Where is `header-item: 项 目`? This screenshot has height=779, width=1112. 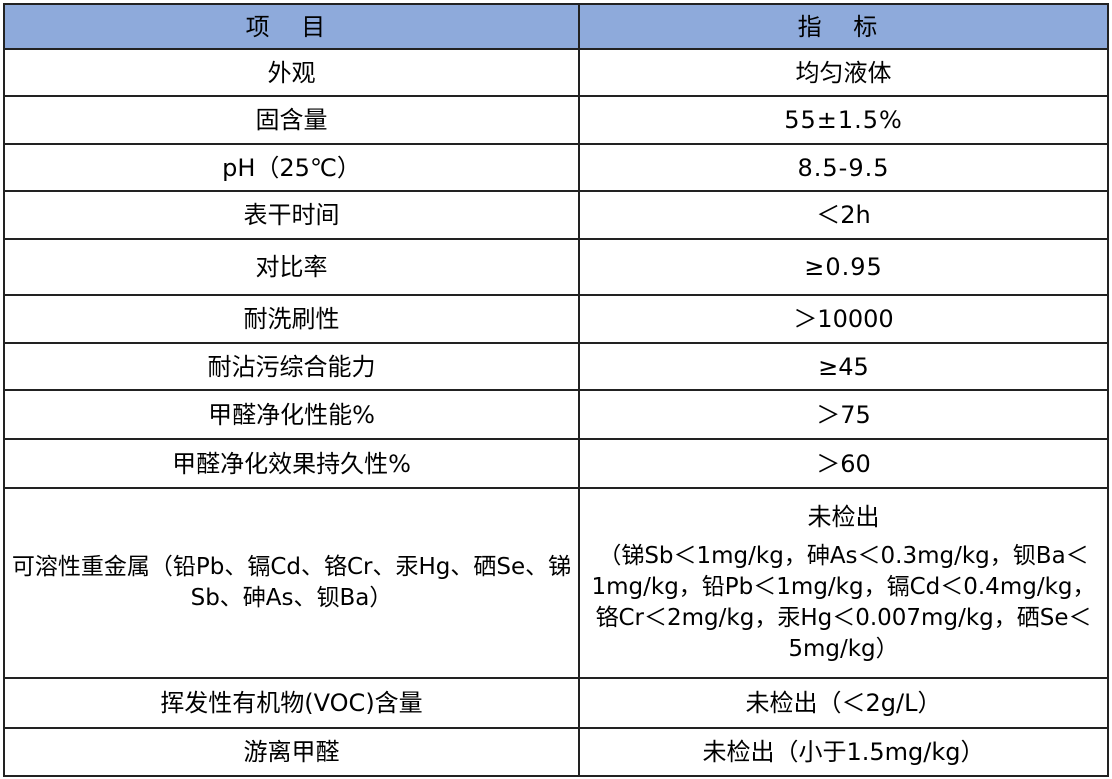
header-item: 项 目 is located at coordinates (291, 26).